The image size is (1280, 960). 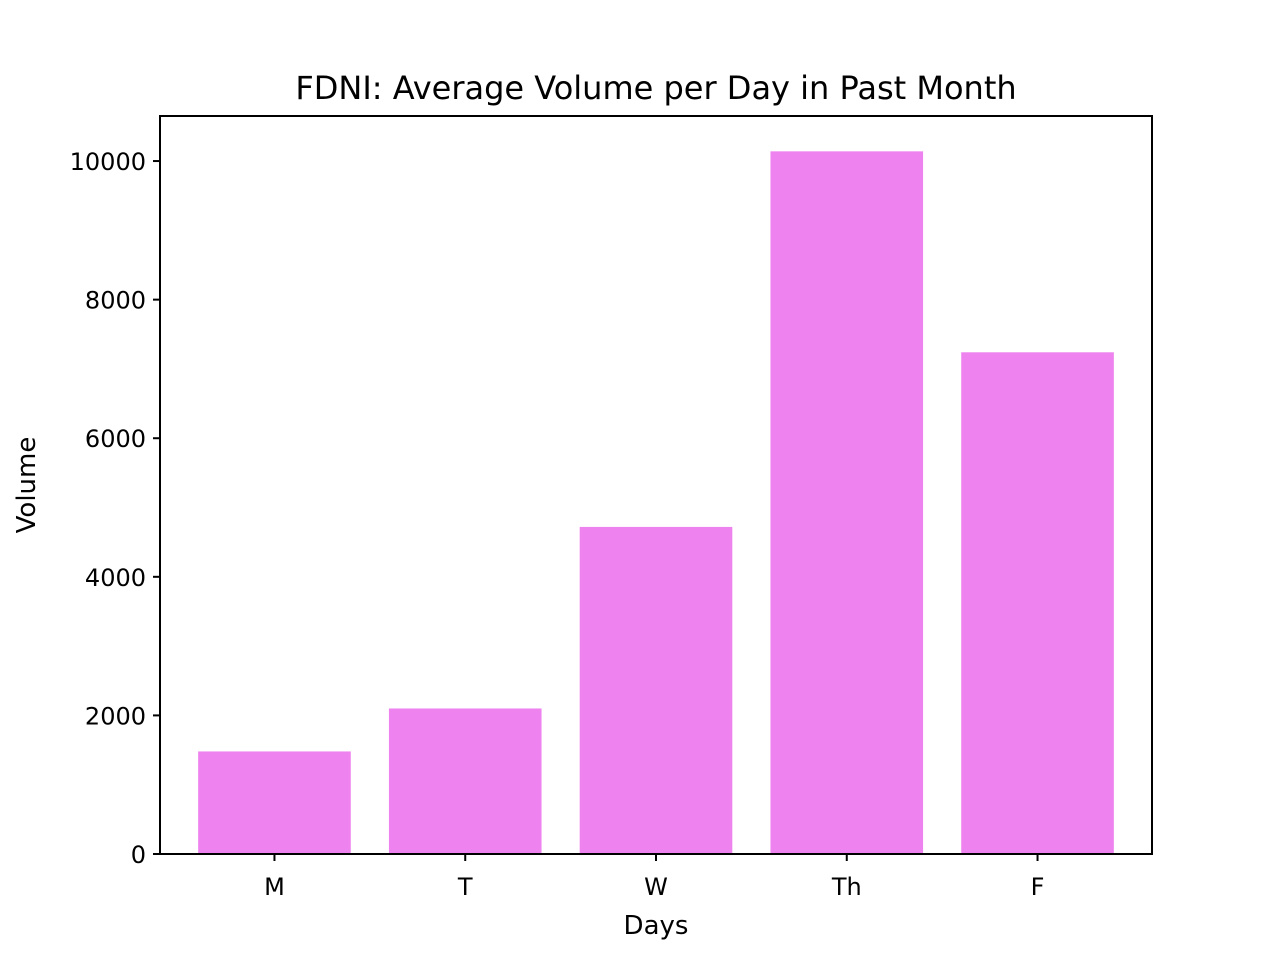 I want to click on y-tick-label: 6000, so click(x=115, y=439).